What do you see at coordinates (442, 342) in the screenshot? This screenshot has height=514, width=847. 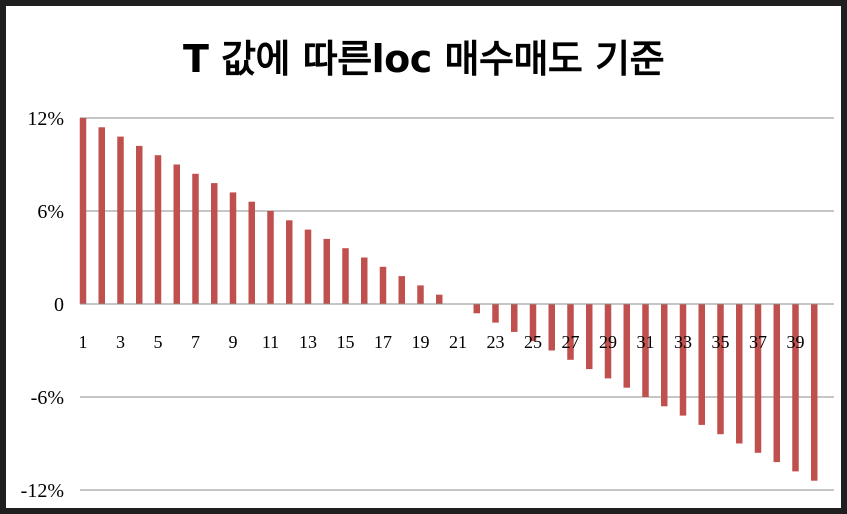 I see `x-axis-ticks: 1 3 5 7 9 11 13 15 17 19 21 23 25 27 29 31 33 35 37 39` at bounding box center [442, 342].